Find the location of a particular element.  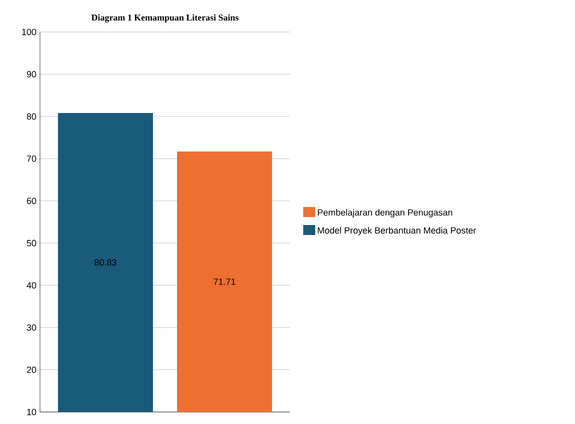

y-tick-label: 60 is located at coordinates (31, 201).